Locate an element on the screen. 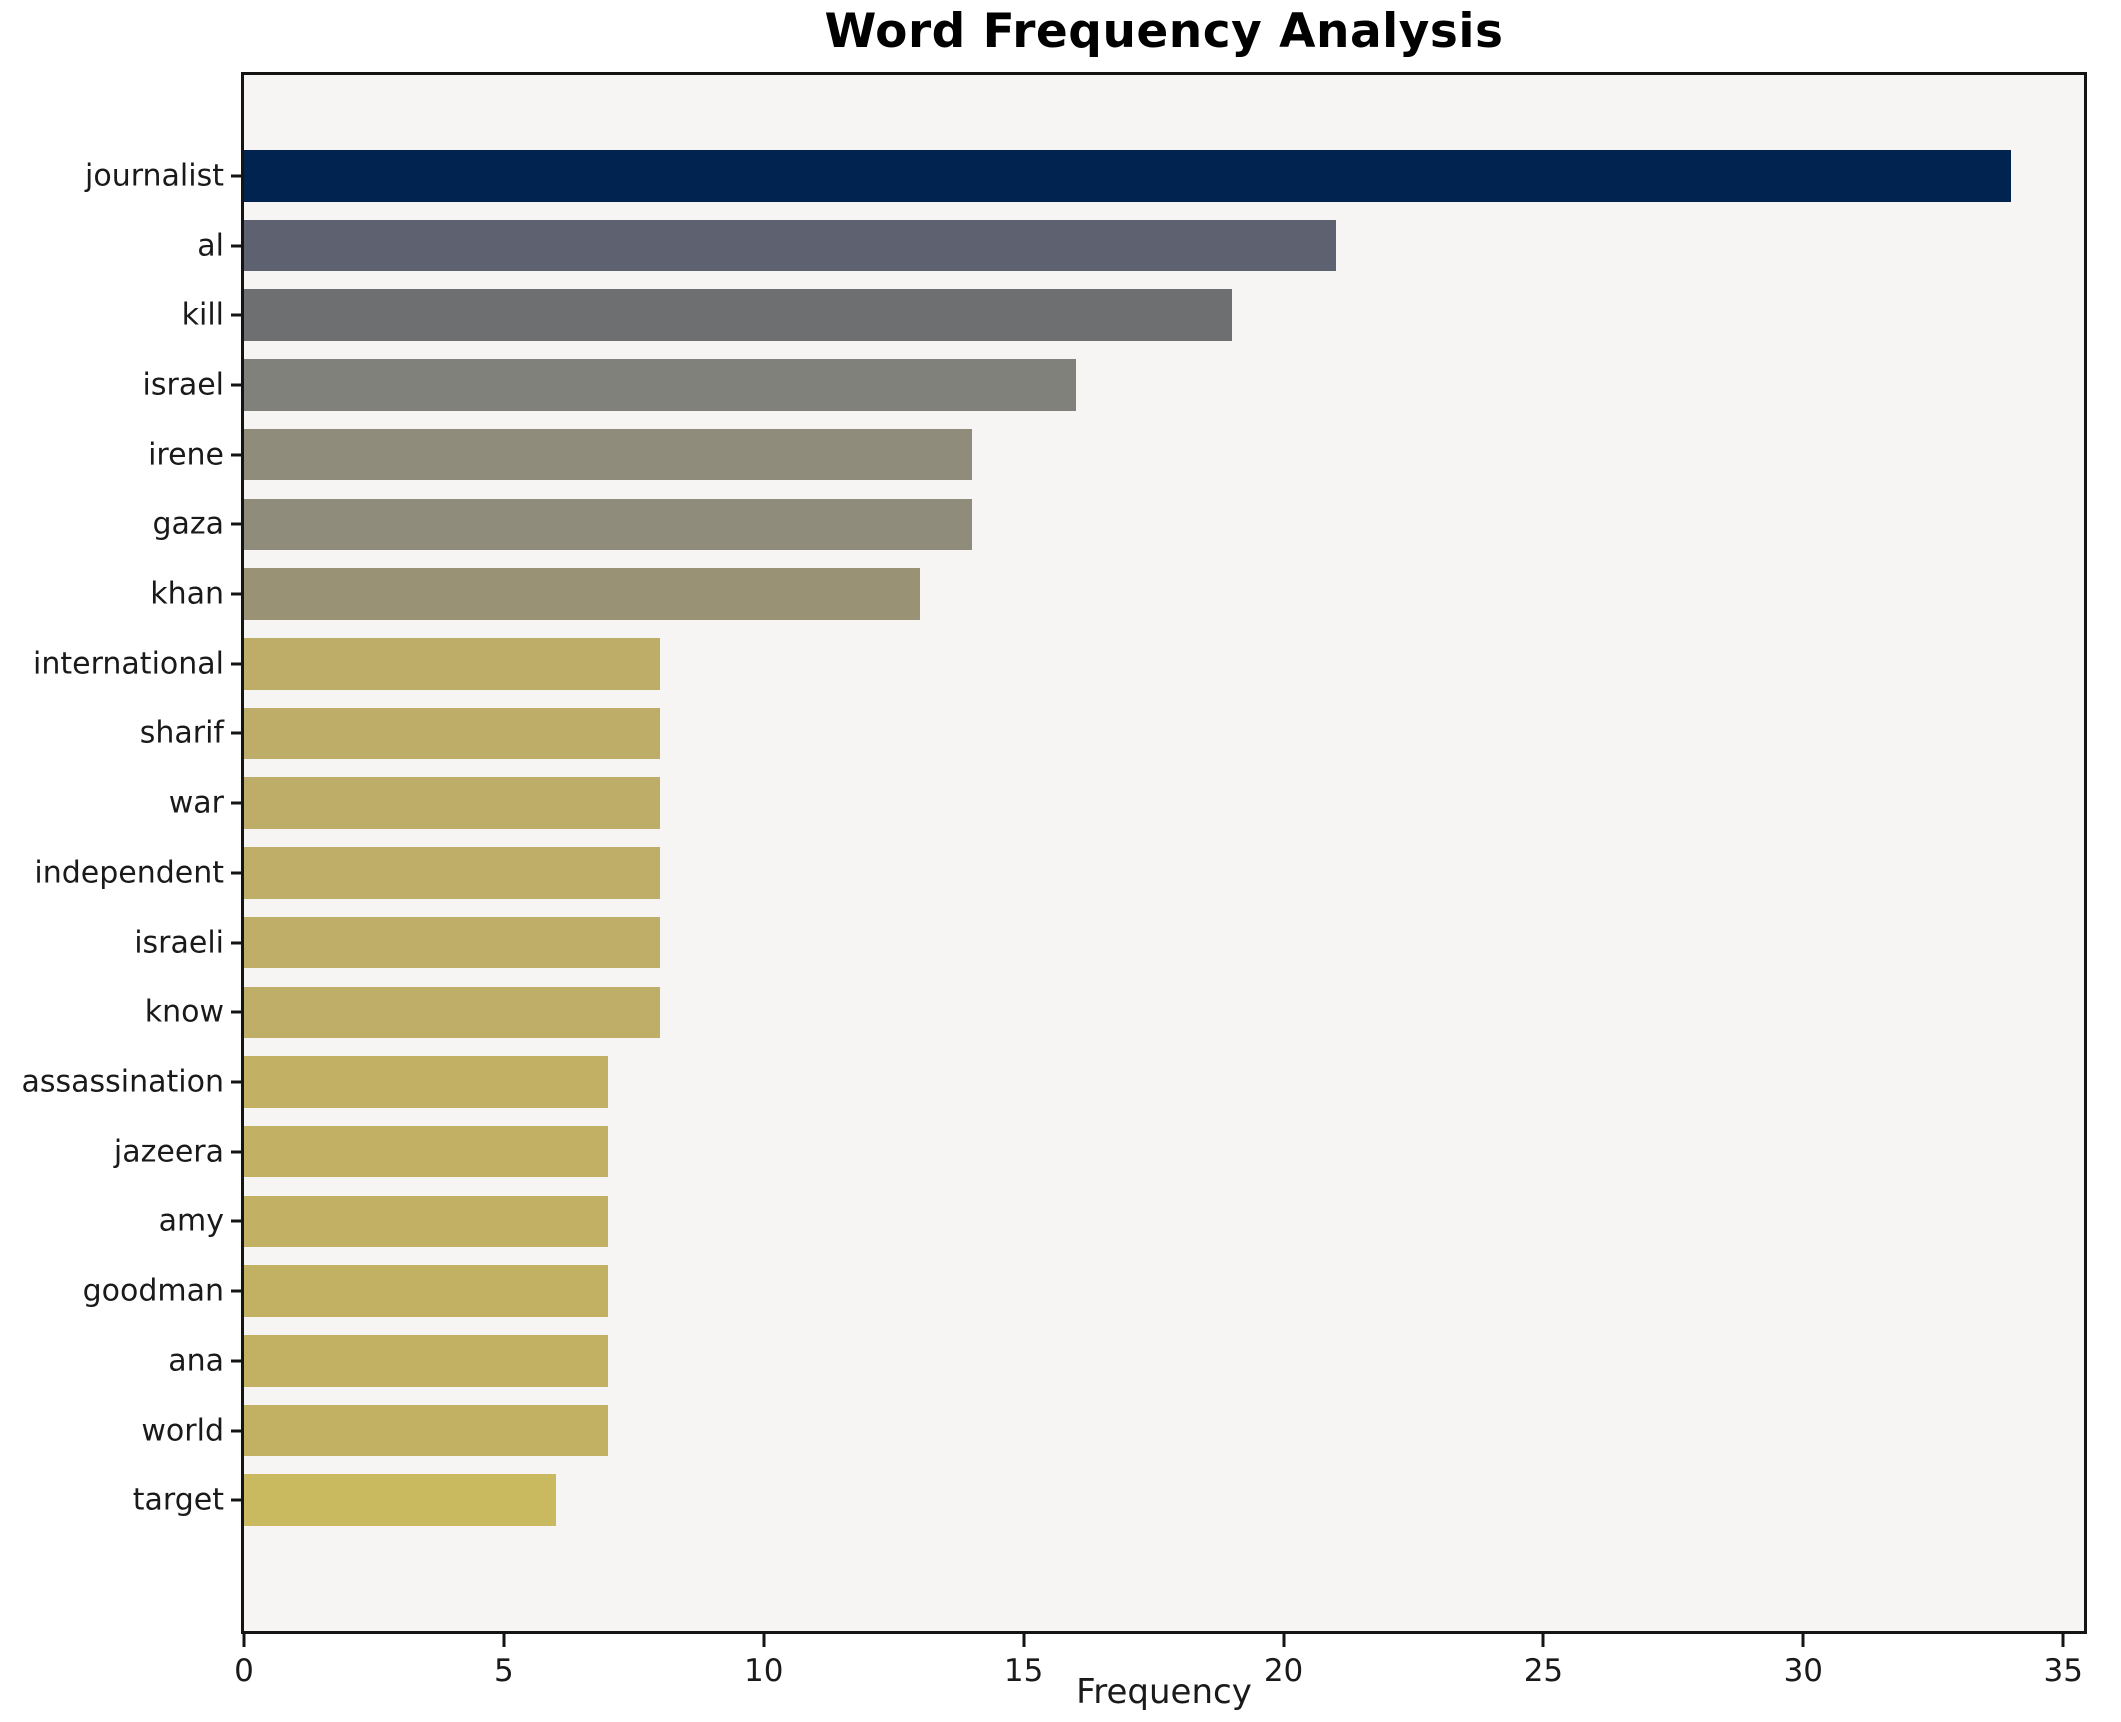 Image resolution: width=2121 pixels, height=1722 pixels. category-label: sharif is located at coordinates (181, 733).